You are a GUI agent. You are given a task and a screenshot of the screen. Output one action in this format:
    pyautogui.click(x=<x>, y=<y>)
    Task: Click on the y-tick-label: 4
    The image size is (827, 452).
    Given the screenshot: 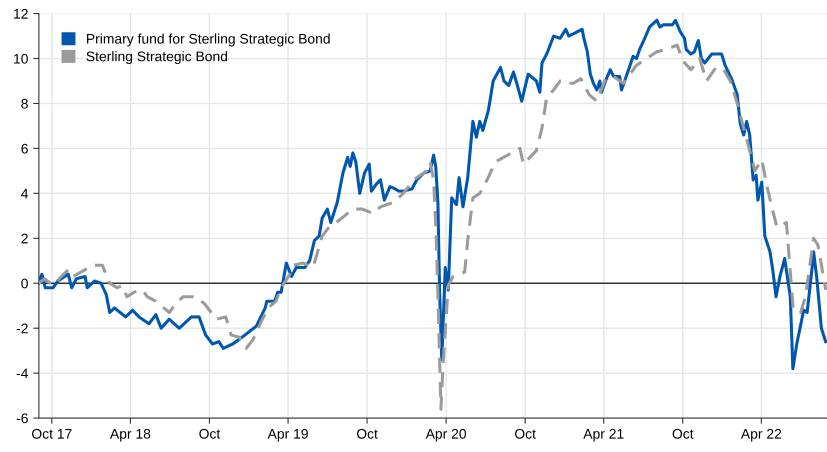 What is the action you would take?
    pyautogui.click(x=24, y=193)
    